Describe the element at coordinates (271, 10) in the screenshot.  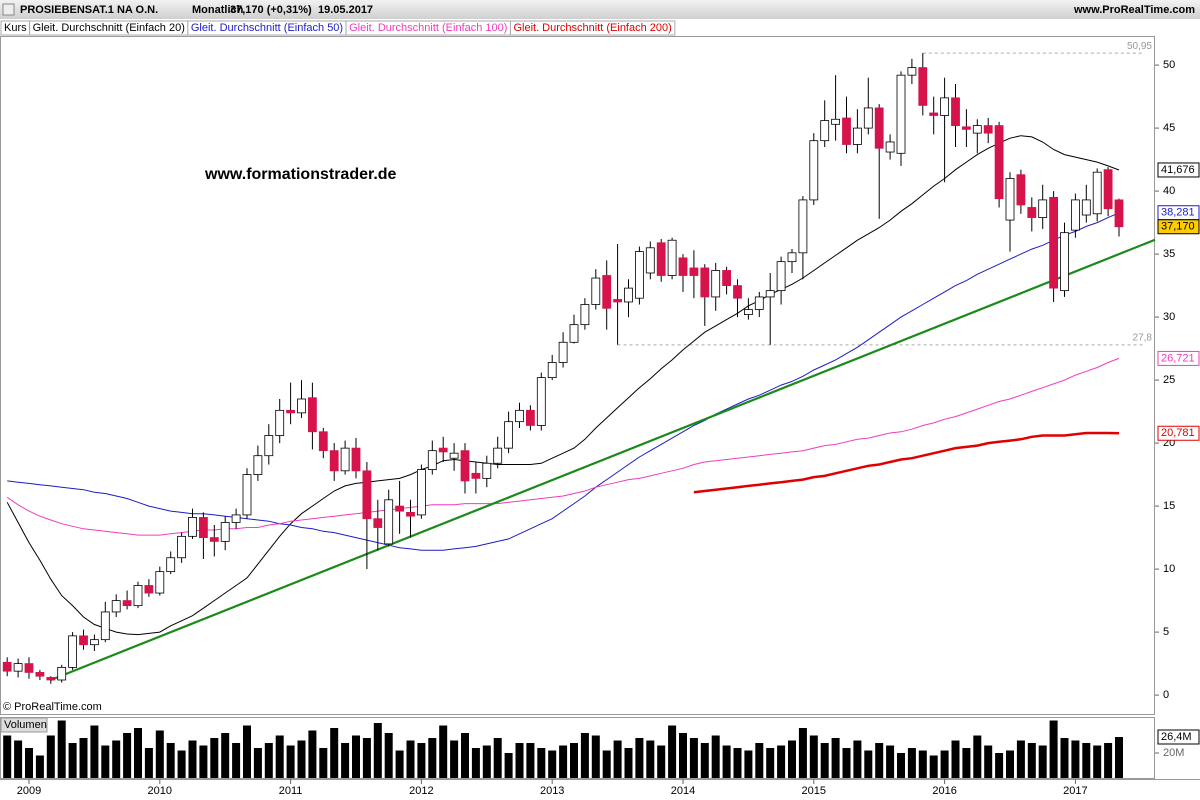
I see `quote: 37,170 (+0,31%)` at that location.